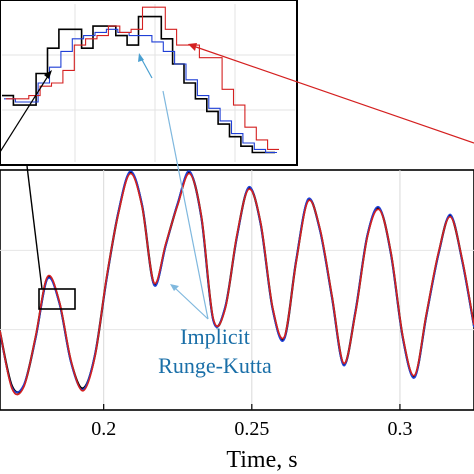 The image size is (474, 474). I want to click on x-tick-label: 0.2, so click(103, 429).